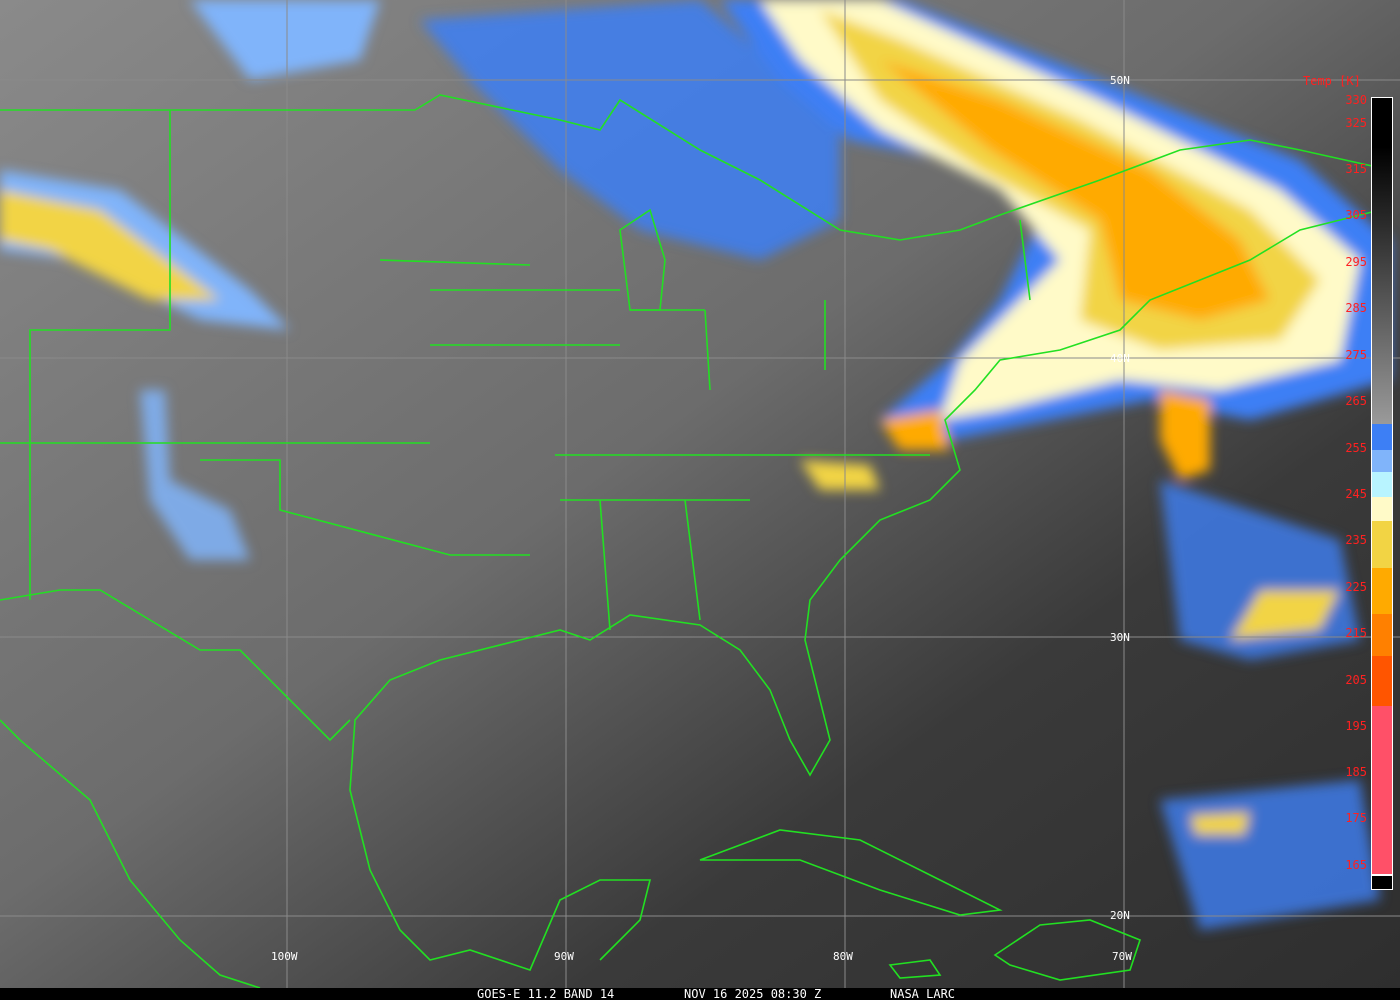 This screenshot has height=1000, width=1400. Describe the element at coordinates (1120, 637) in the screenshot. I see `lat-label-30n: 30N` at that location.